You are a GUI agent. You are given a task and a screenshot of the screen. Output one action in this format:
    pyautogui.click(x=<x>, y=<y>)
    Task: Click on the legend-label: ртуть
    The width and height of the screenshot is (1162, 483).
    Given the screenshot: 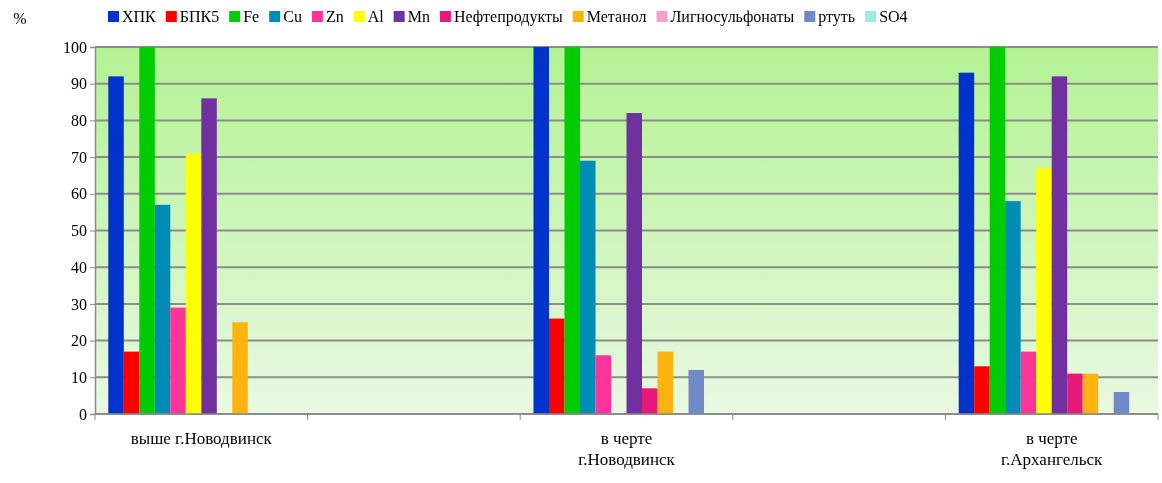 What is the action you would take?
    pyautogui.click(x=837, y=17)
    